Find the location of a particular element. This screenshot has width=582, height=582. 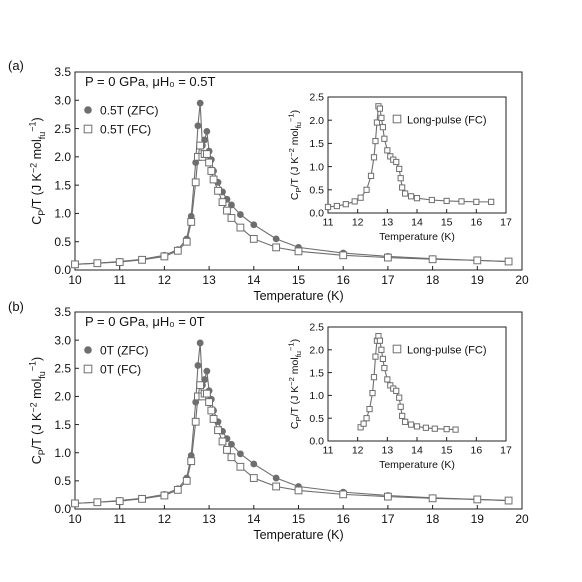

panel-b-y-tick-label: 0.0 is located at coordinates (62, 509).